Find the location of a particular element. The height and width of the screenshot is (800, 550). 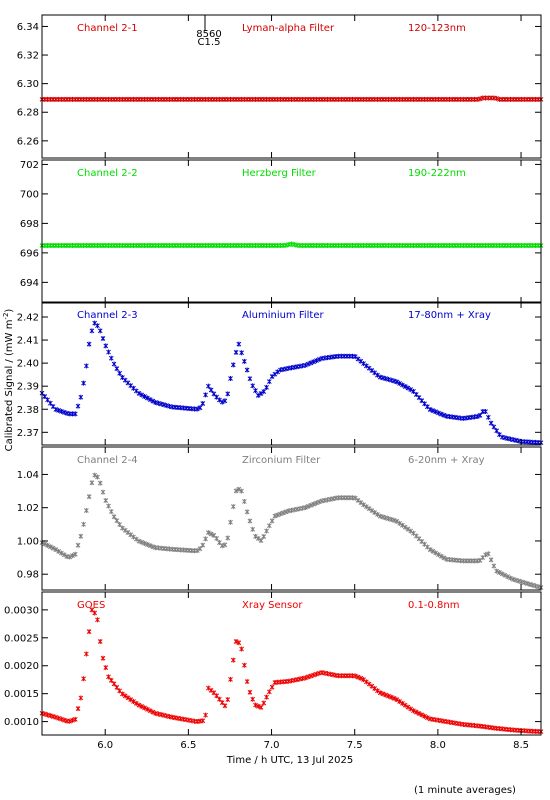

y-tick-label: 2.39 is located at coordinates (28, 387).